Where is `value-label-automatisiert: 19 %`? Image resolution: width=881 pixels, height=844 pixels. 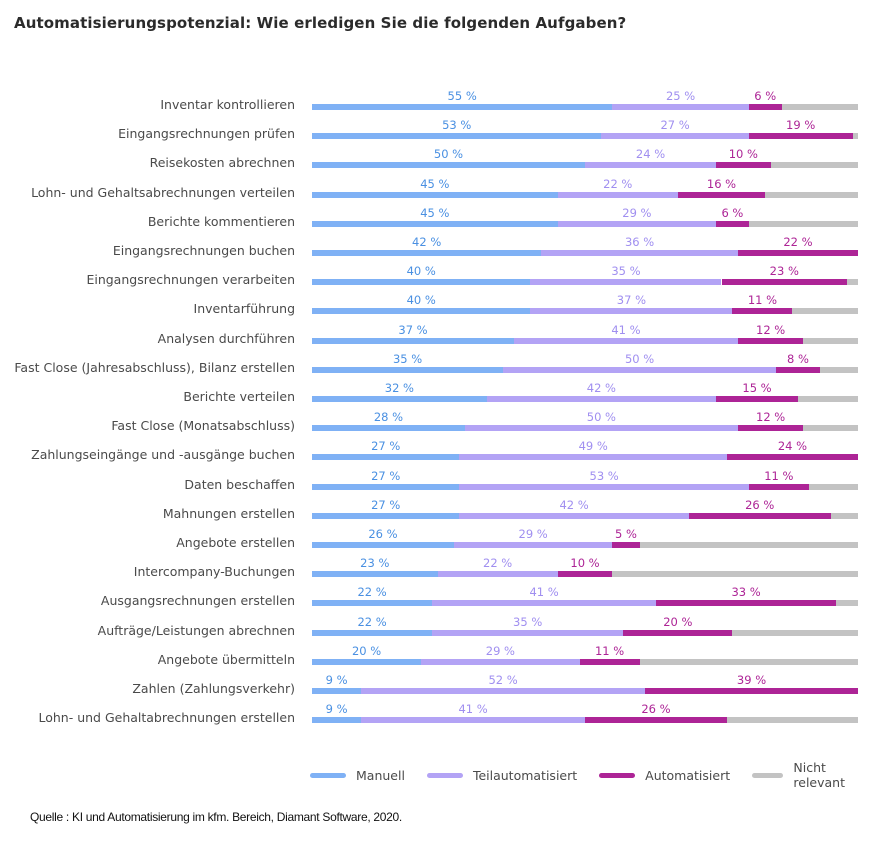 value-label-automatisiert: 19 % is located at coordinates (801, 125).